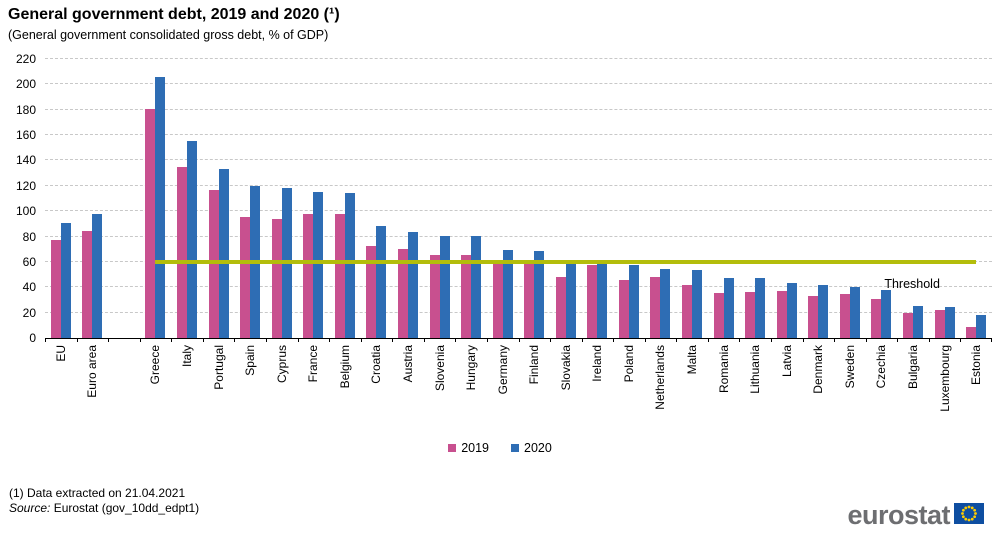  Describe the element at coordinates (915, 515) in the screenshot. I see `eurostat-logo: eurostat` at that location.